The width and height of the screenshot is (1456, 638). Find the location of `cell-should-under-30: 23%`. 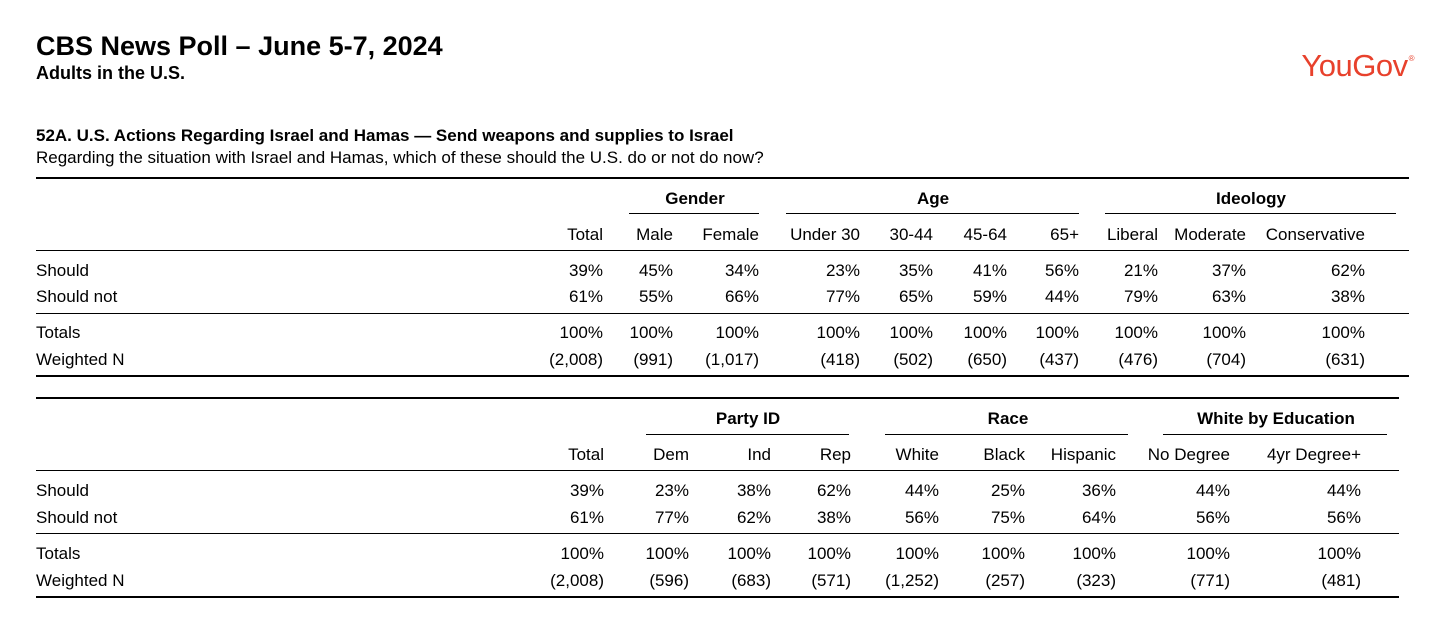

cell-should-under-30: 23% is located at coordinates (842, 270).